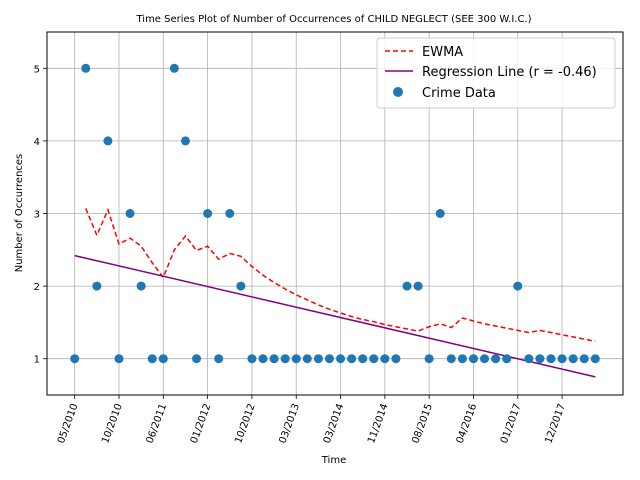 Image resolution: width=640 pixels, height=480 pixels. What do you see at coordinates (157, 423) in the screenshot?
I see `x-tick-label: 06/2011` at bounding box center [157, 423].